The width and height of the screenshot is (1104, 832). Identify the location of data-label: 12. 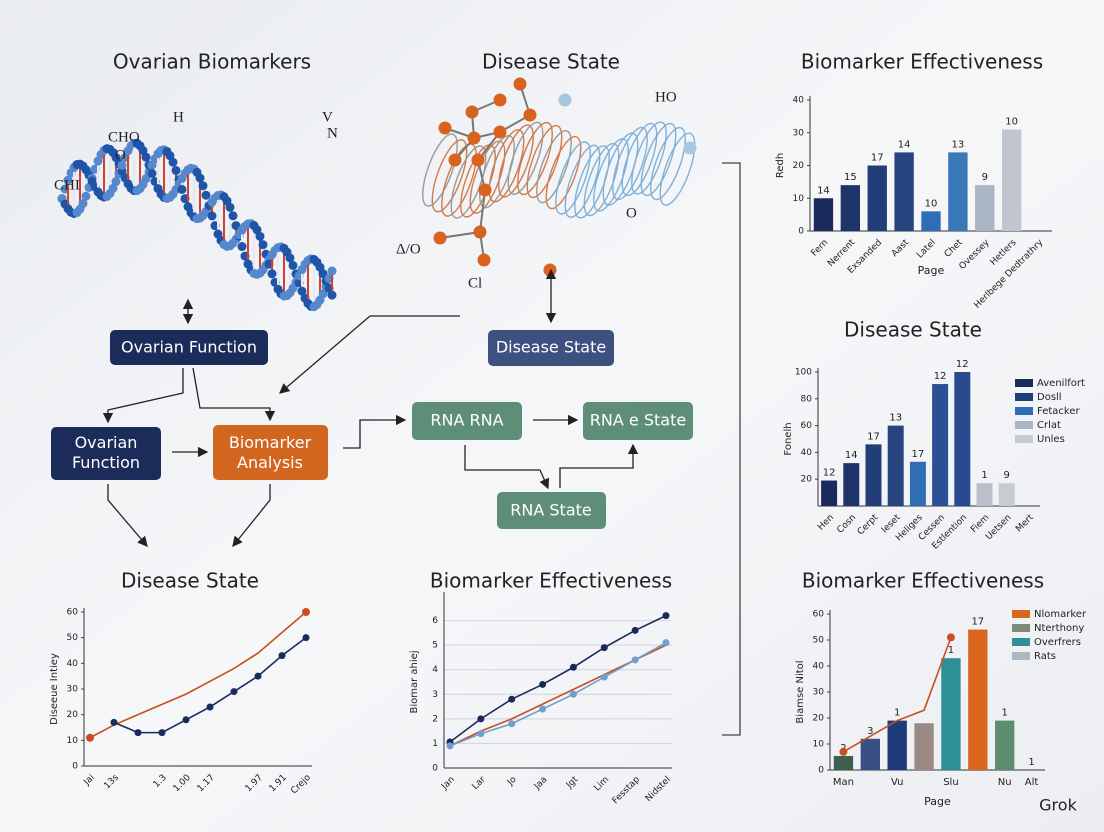
(962, 364).